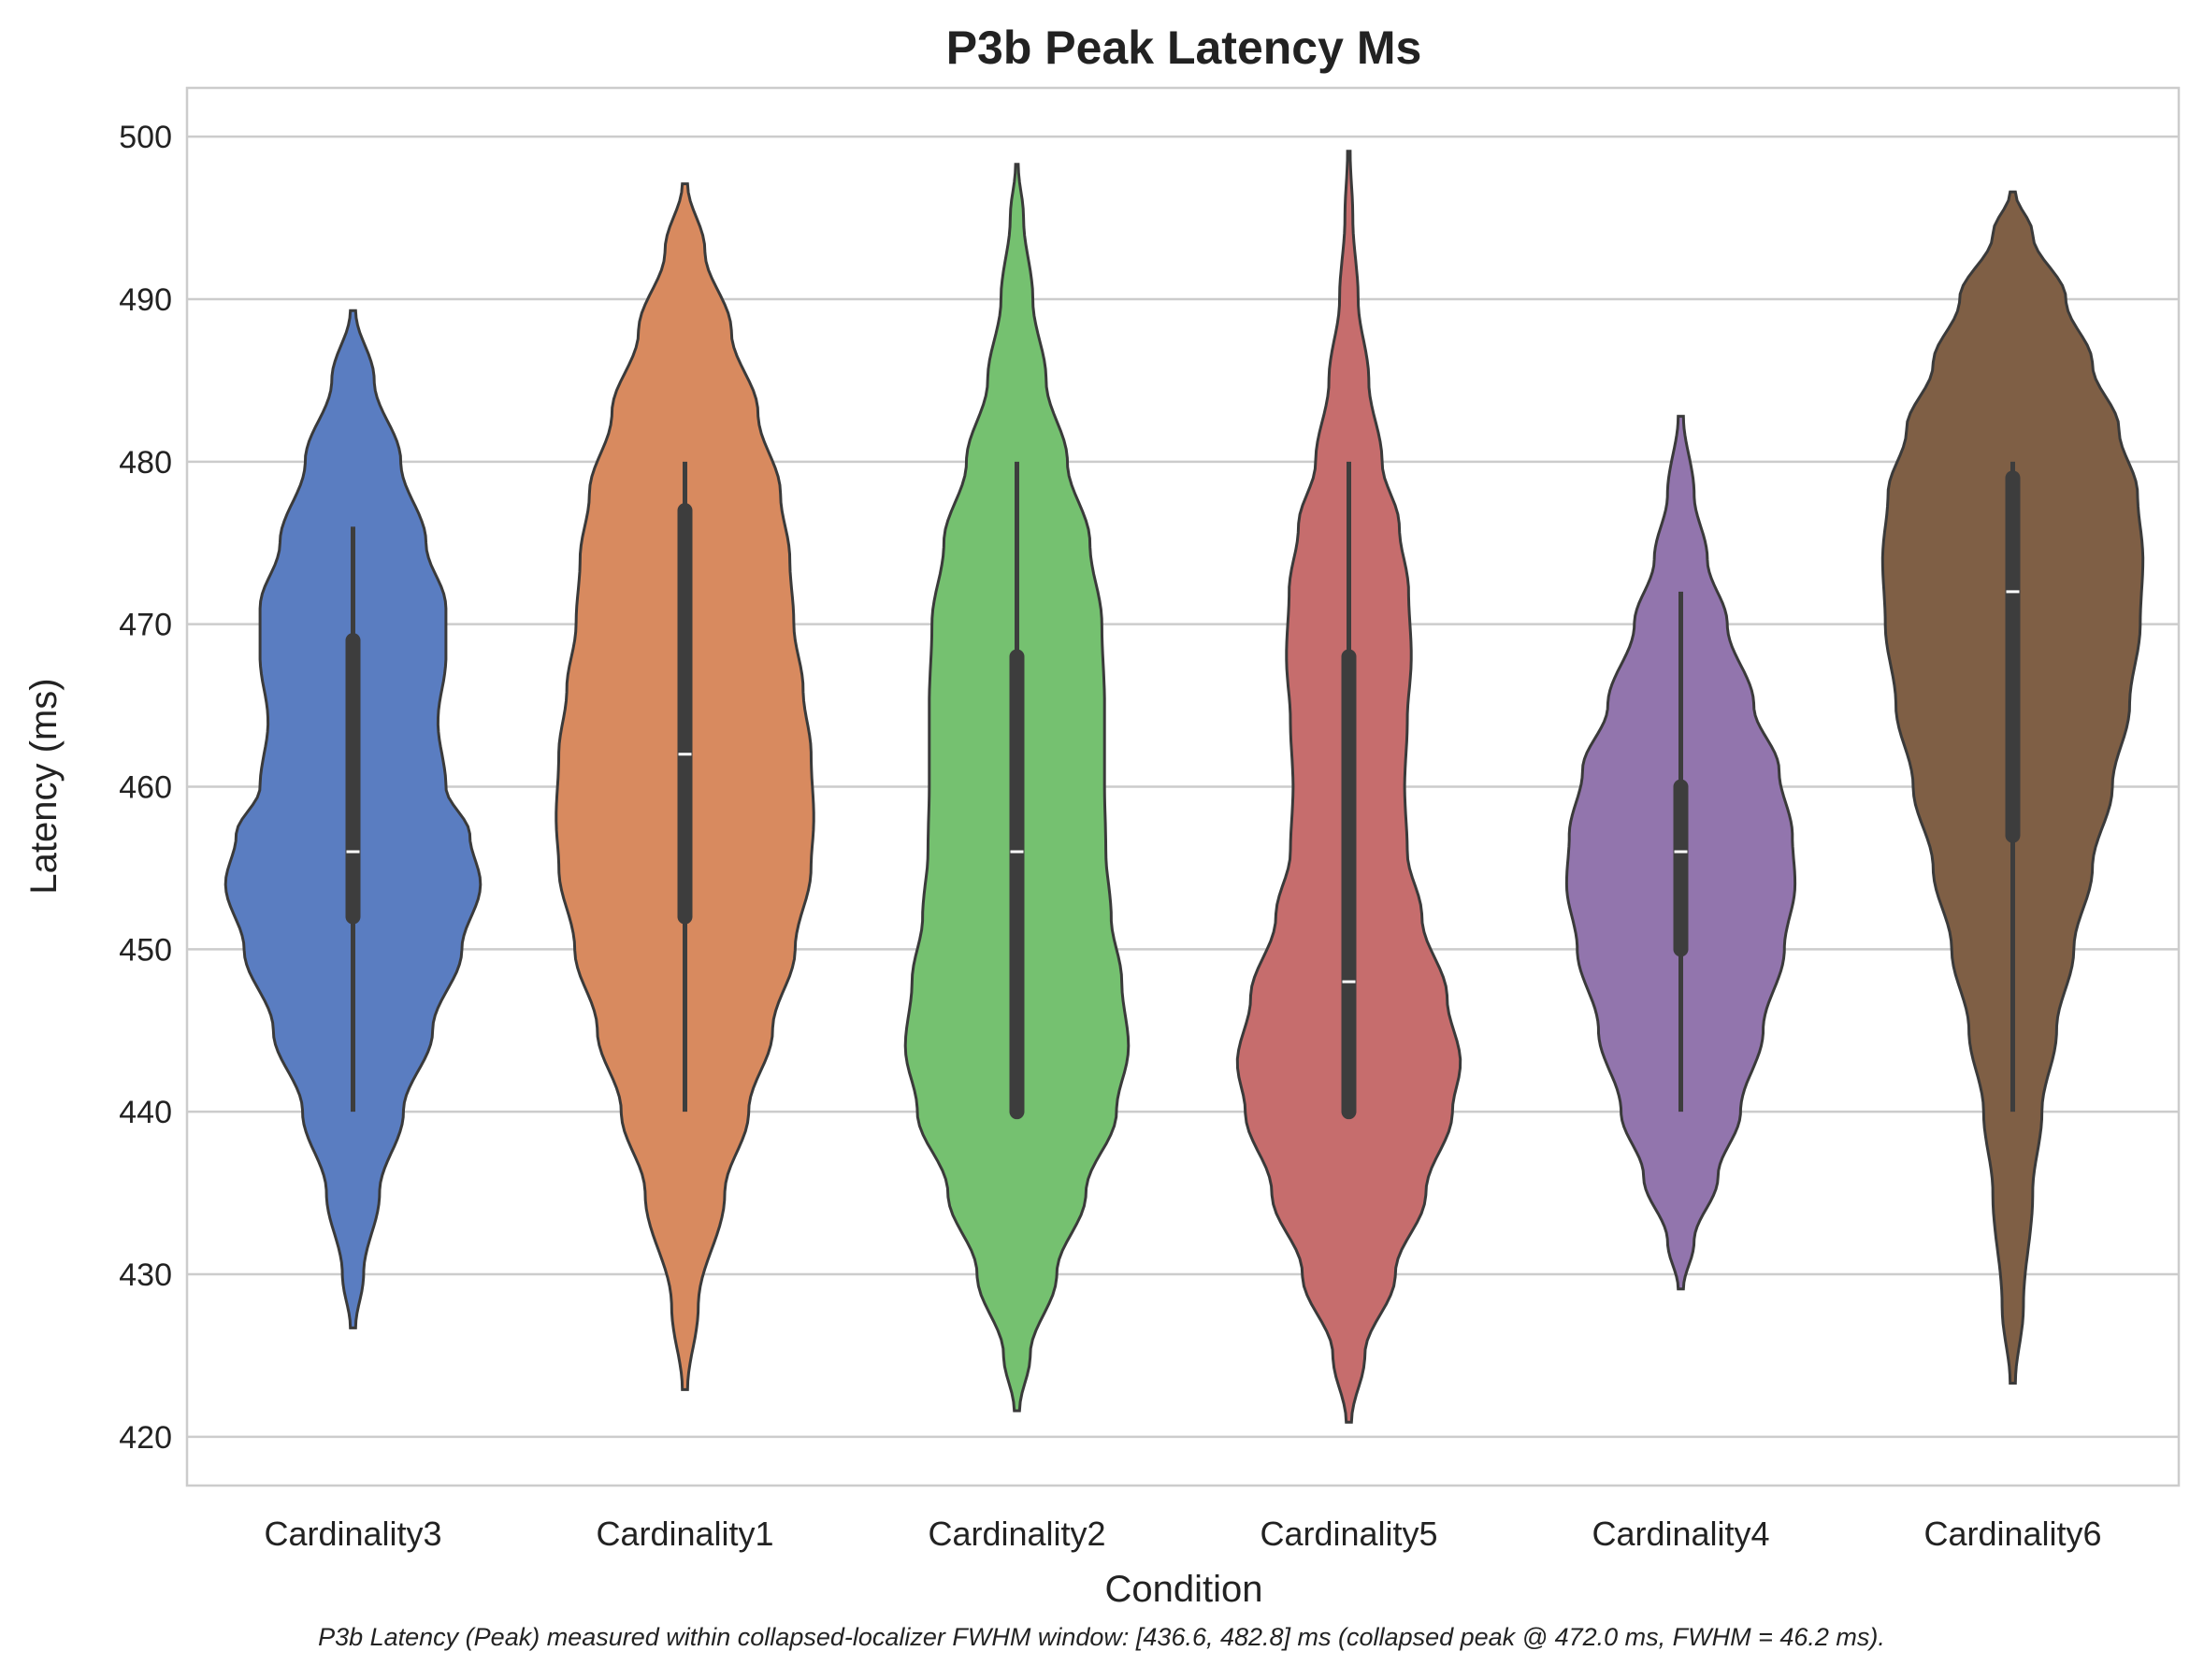 This screenshot has width=2204, height=1680. What do you see at coordinates (1348, 1534) in the screenshot?
I see `x-tick-label: Cardinality5` at bounding box center [1348, 1534].